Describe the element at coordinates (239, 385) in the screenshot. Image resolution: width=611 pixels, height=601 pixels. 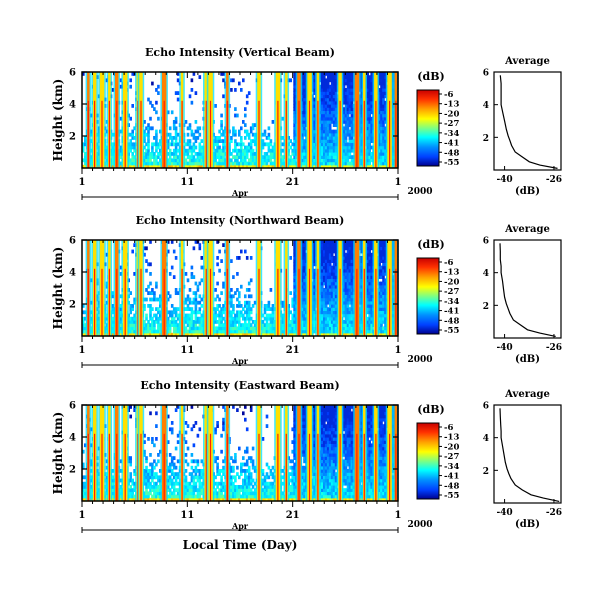
I see `panel-title: Echo Intensity (Eastward Beam)` at that location.